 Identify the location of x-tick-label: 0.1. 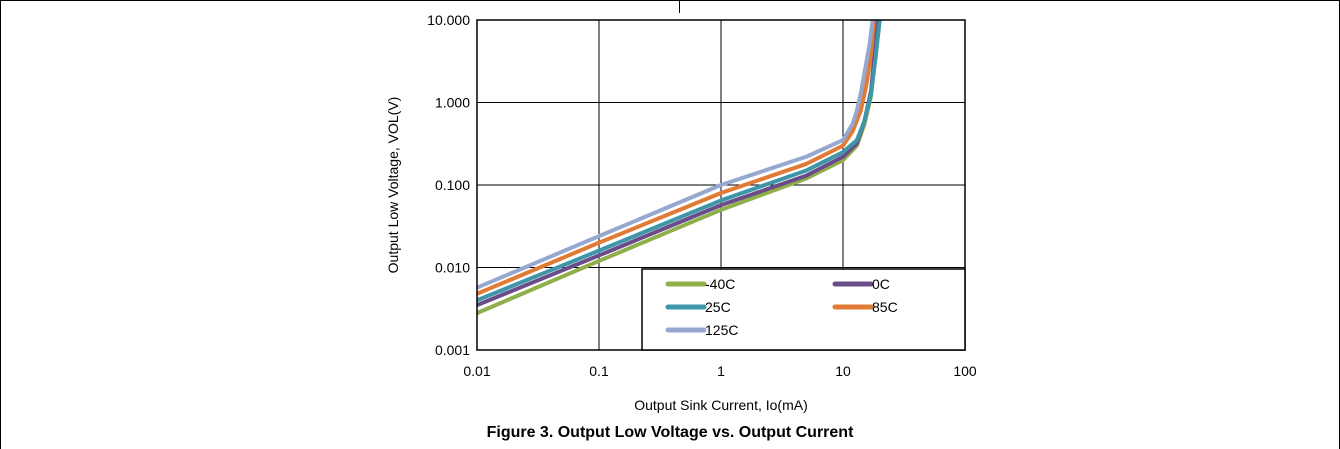
(599, 371).